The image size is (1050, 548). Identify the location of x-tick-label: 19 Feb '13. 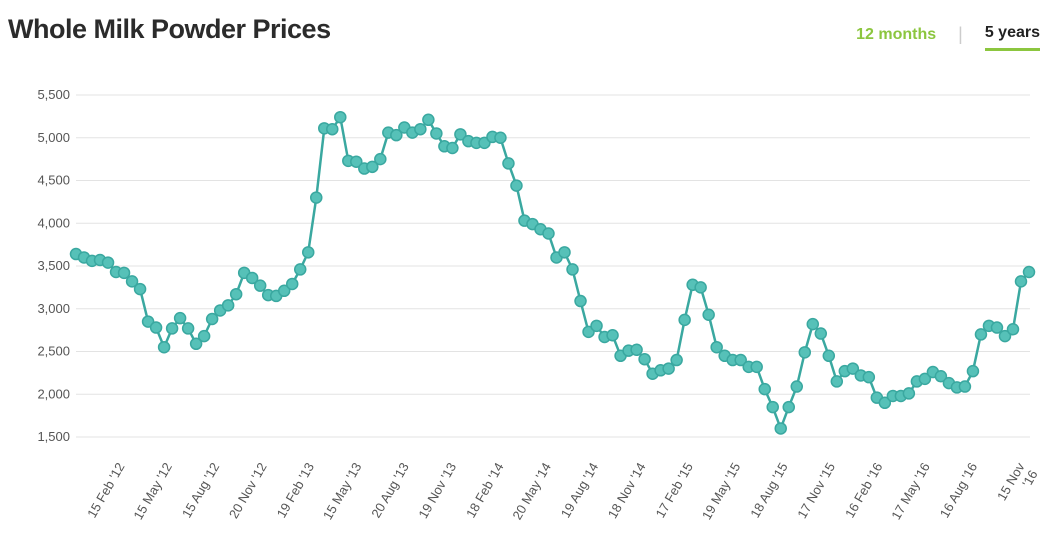
(296, 490).